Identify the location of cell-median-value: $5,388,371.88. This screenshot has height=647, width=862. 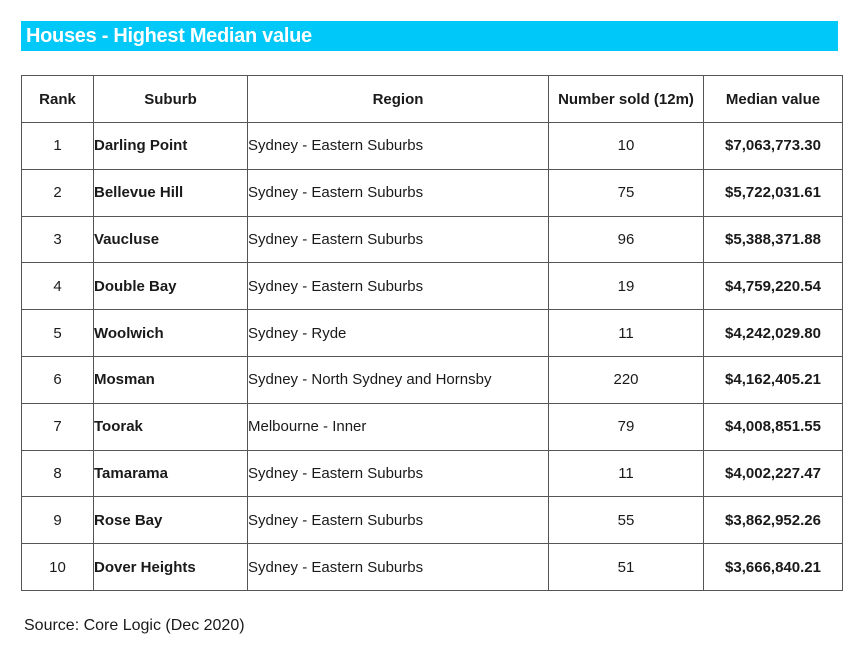
(773, 239).